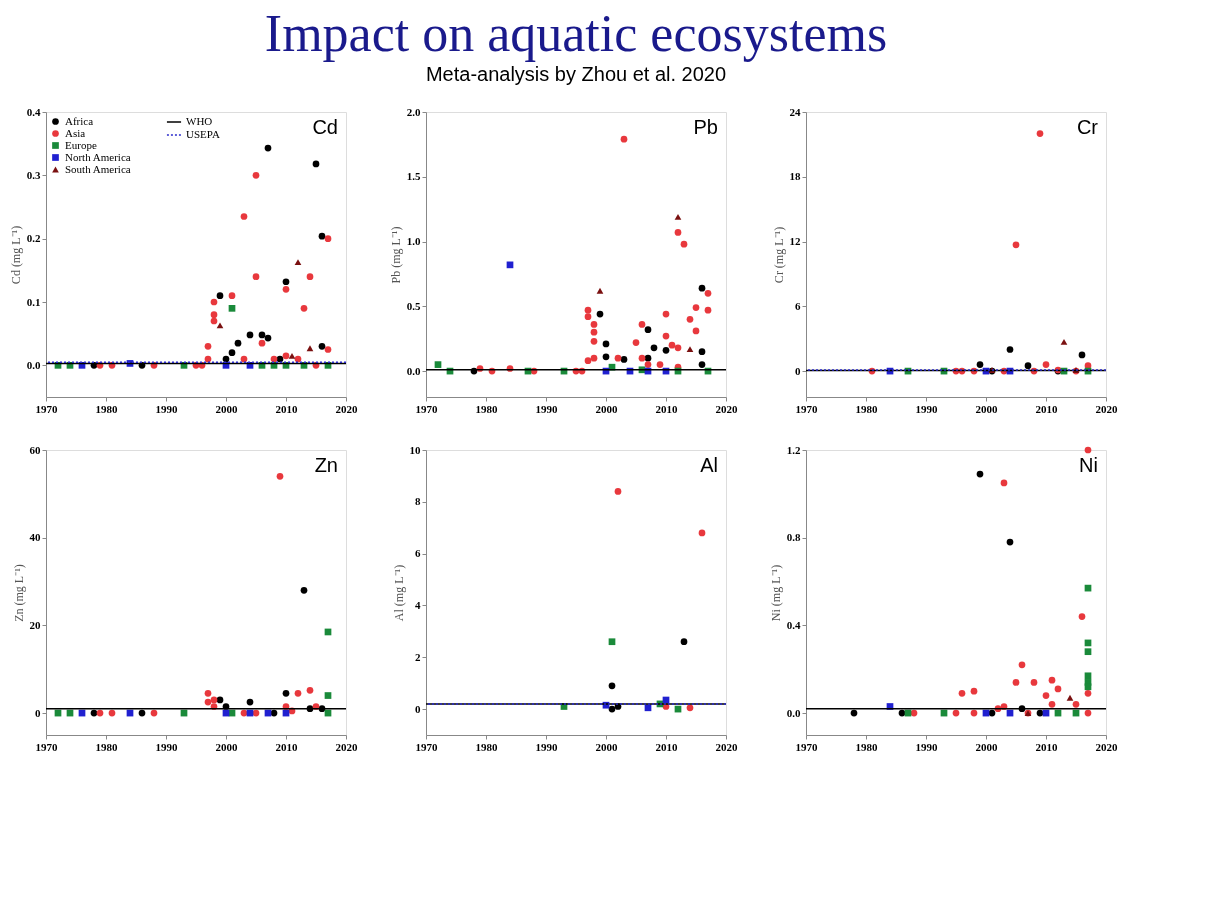 The image size is (1218, 906). I want to click on y-tick-label: 12, so click(795, 241).